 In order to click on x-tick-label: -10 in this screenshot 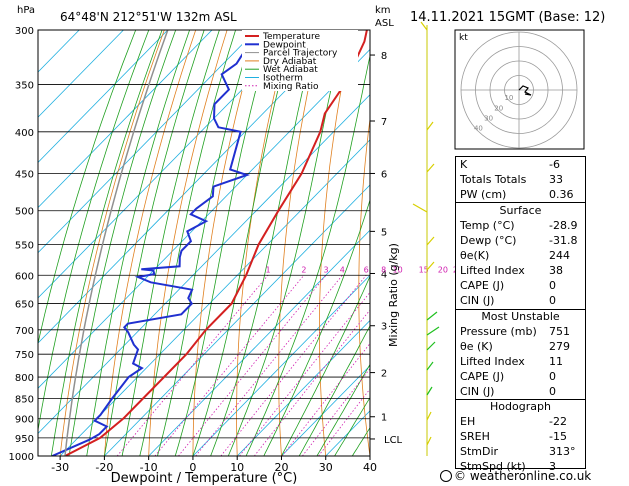, I will do `click(149, 467)`.